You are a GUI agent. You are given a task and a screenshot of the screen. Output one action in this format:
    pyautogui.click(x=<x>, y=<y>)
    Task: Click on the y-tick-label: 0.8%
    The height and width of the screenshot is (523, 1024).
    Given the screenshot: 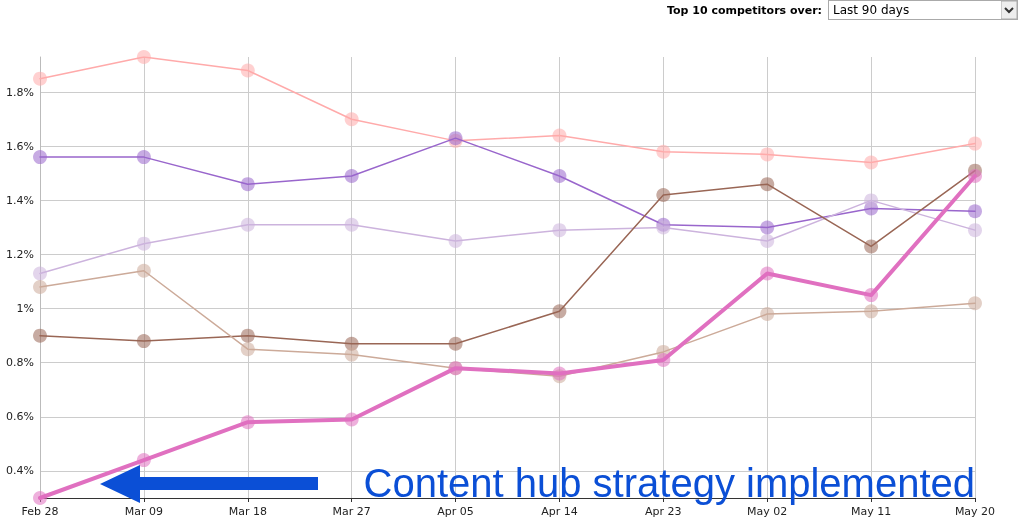 What is the action you would take?
    pyautogui.click(x=20, y=363)
    